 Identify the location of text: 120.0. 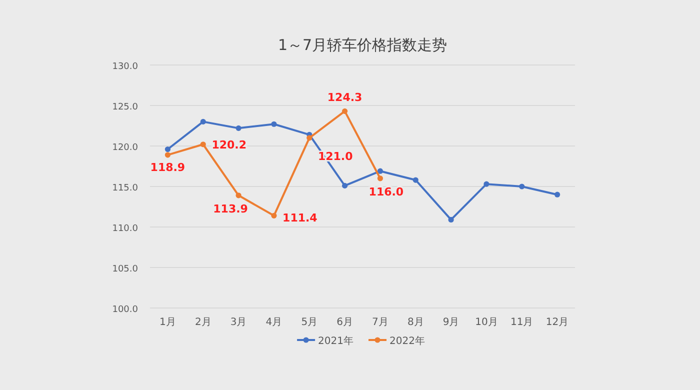
(125, 148).